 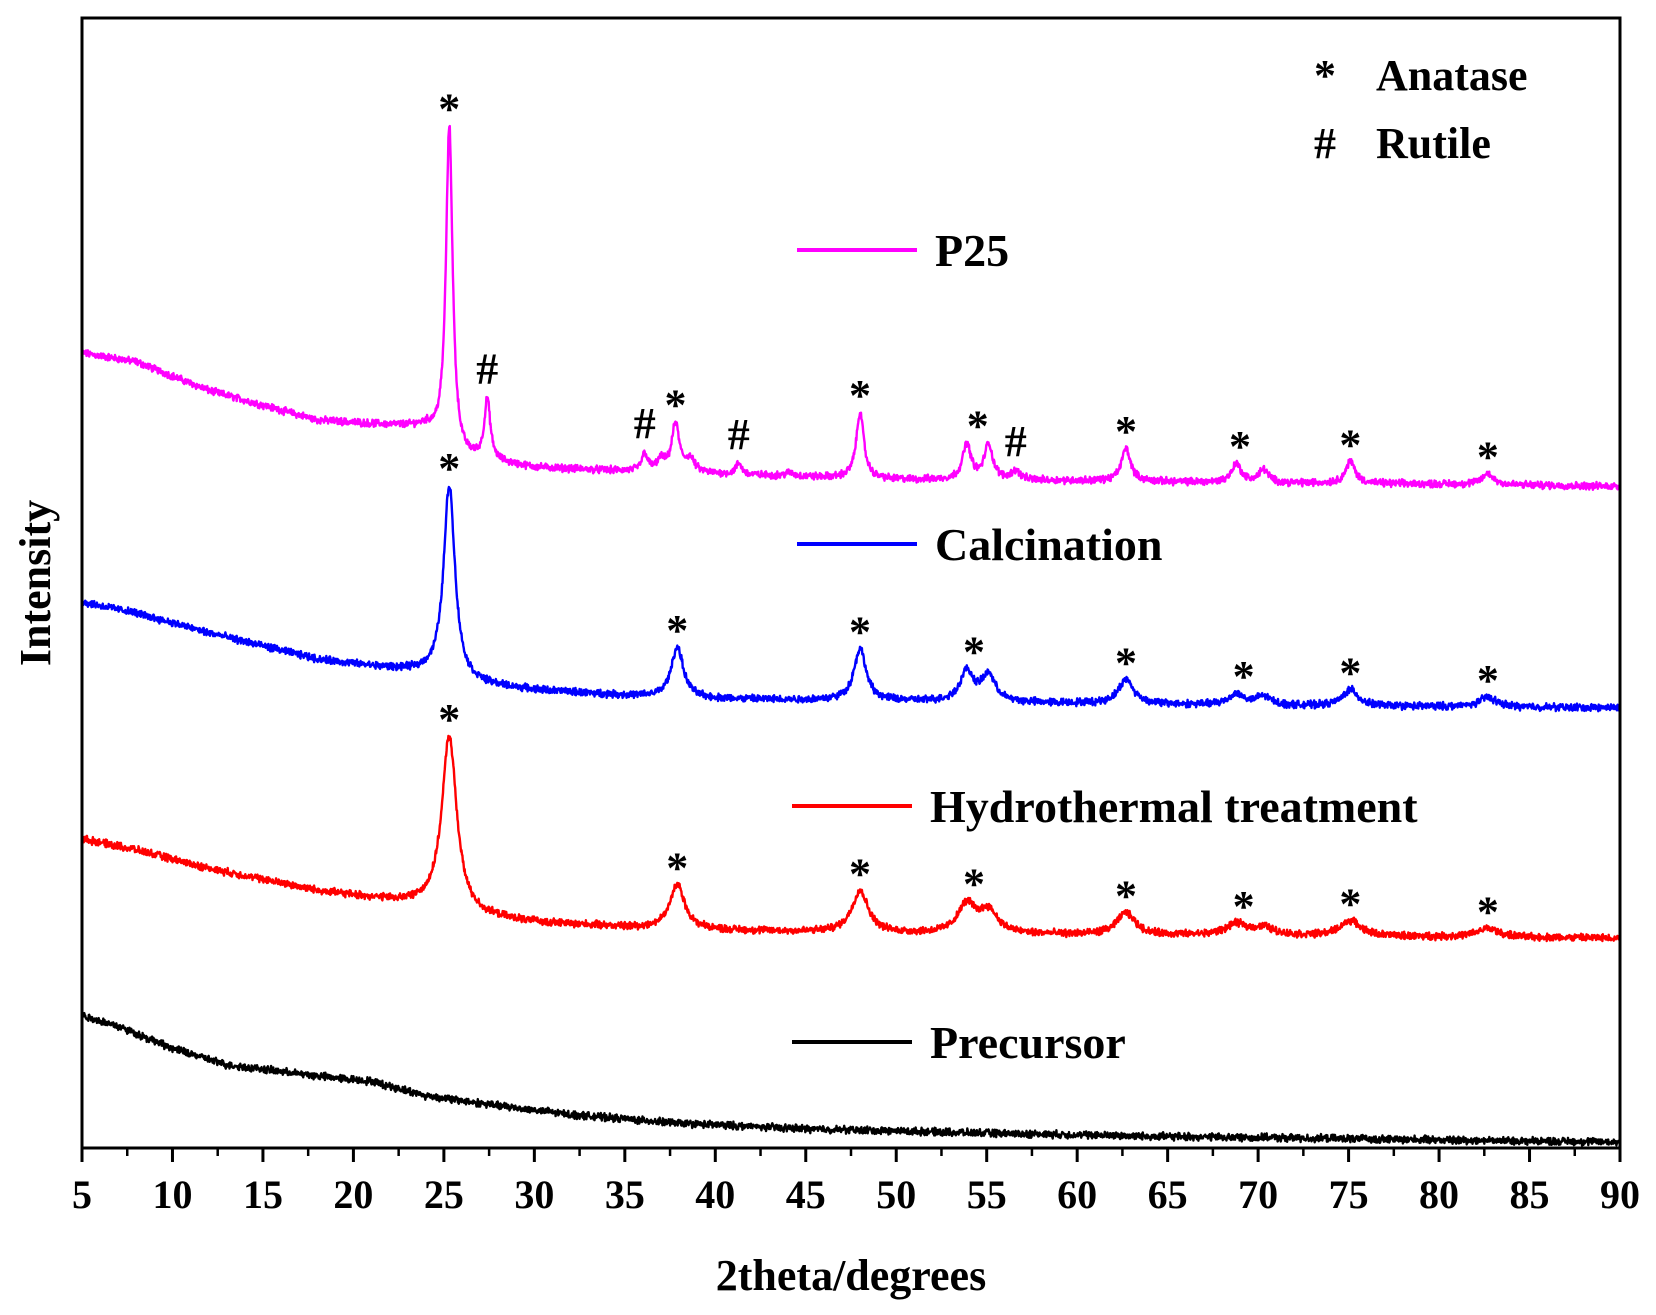 I want to click on rutile-marker-p25-4: #, so click(x=739, y=434).